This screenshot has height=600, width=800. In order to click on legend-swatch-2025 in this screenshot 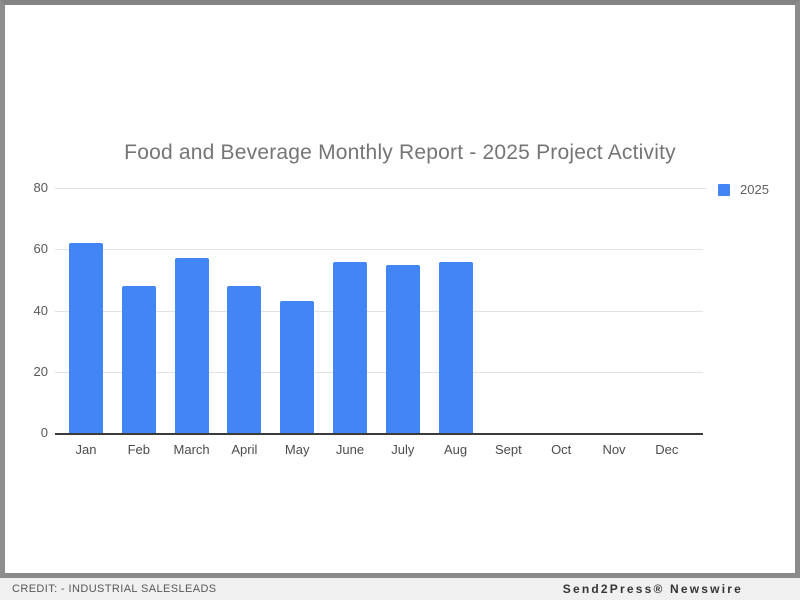, I will do `click(724, 189)`.